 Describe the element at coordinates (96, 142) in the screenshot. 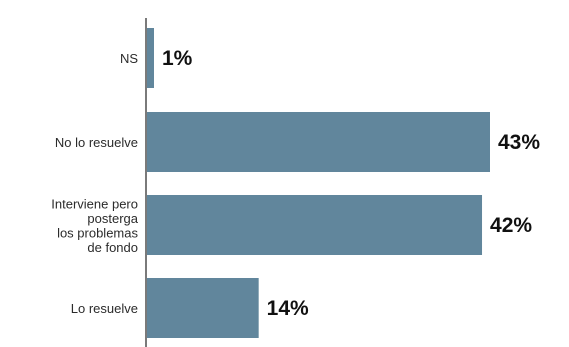

I see `category-label: No lo resuelve` at that location.